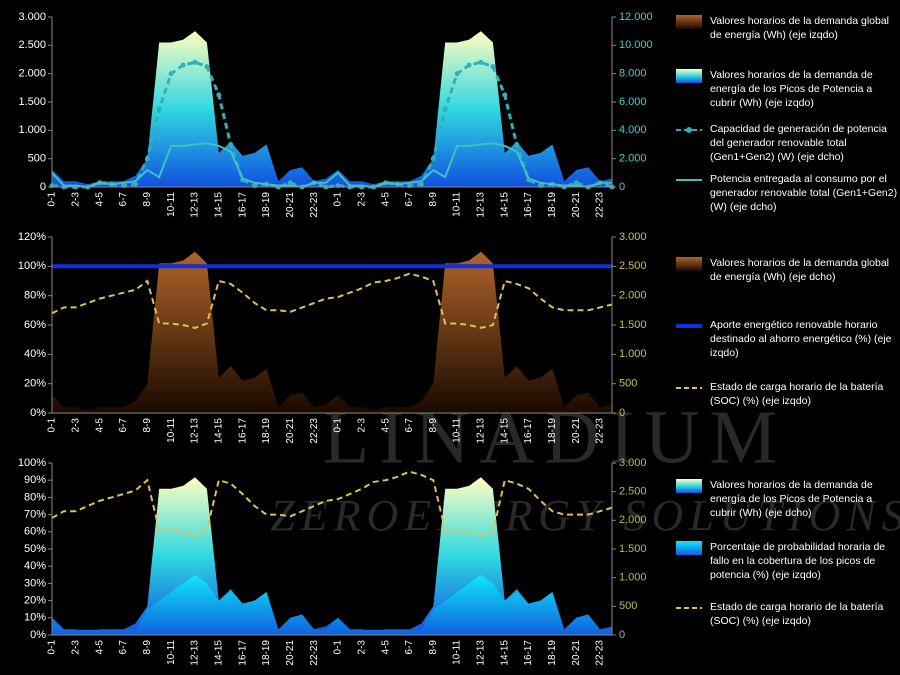 The width and height of the screenshot is (900, 675). What do you see at coordinates (32, 74) in the screenshot?
I see `y-tick-label: 2.000` at bounding box center [32, 74].